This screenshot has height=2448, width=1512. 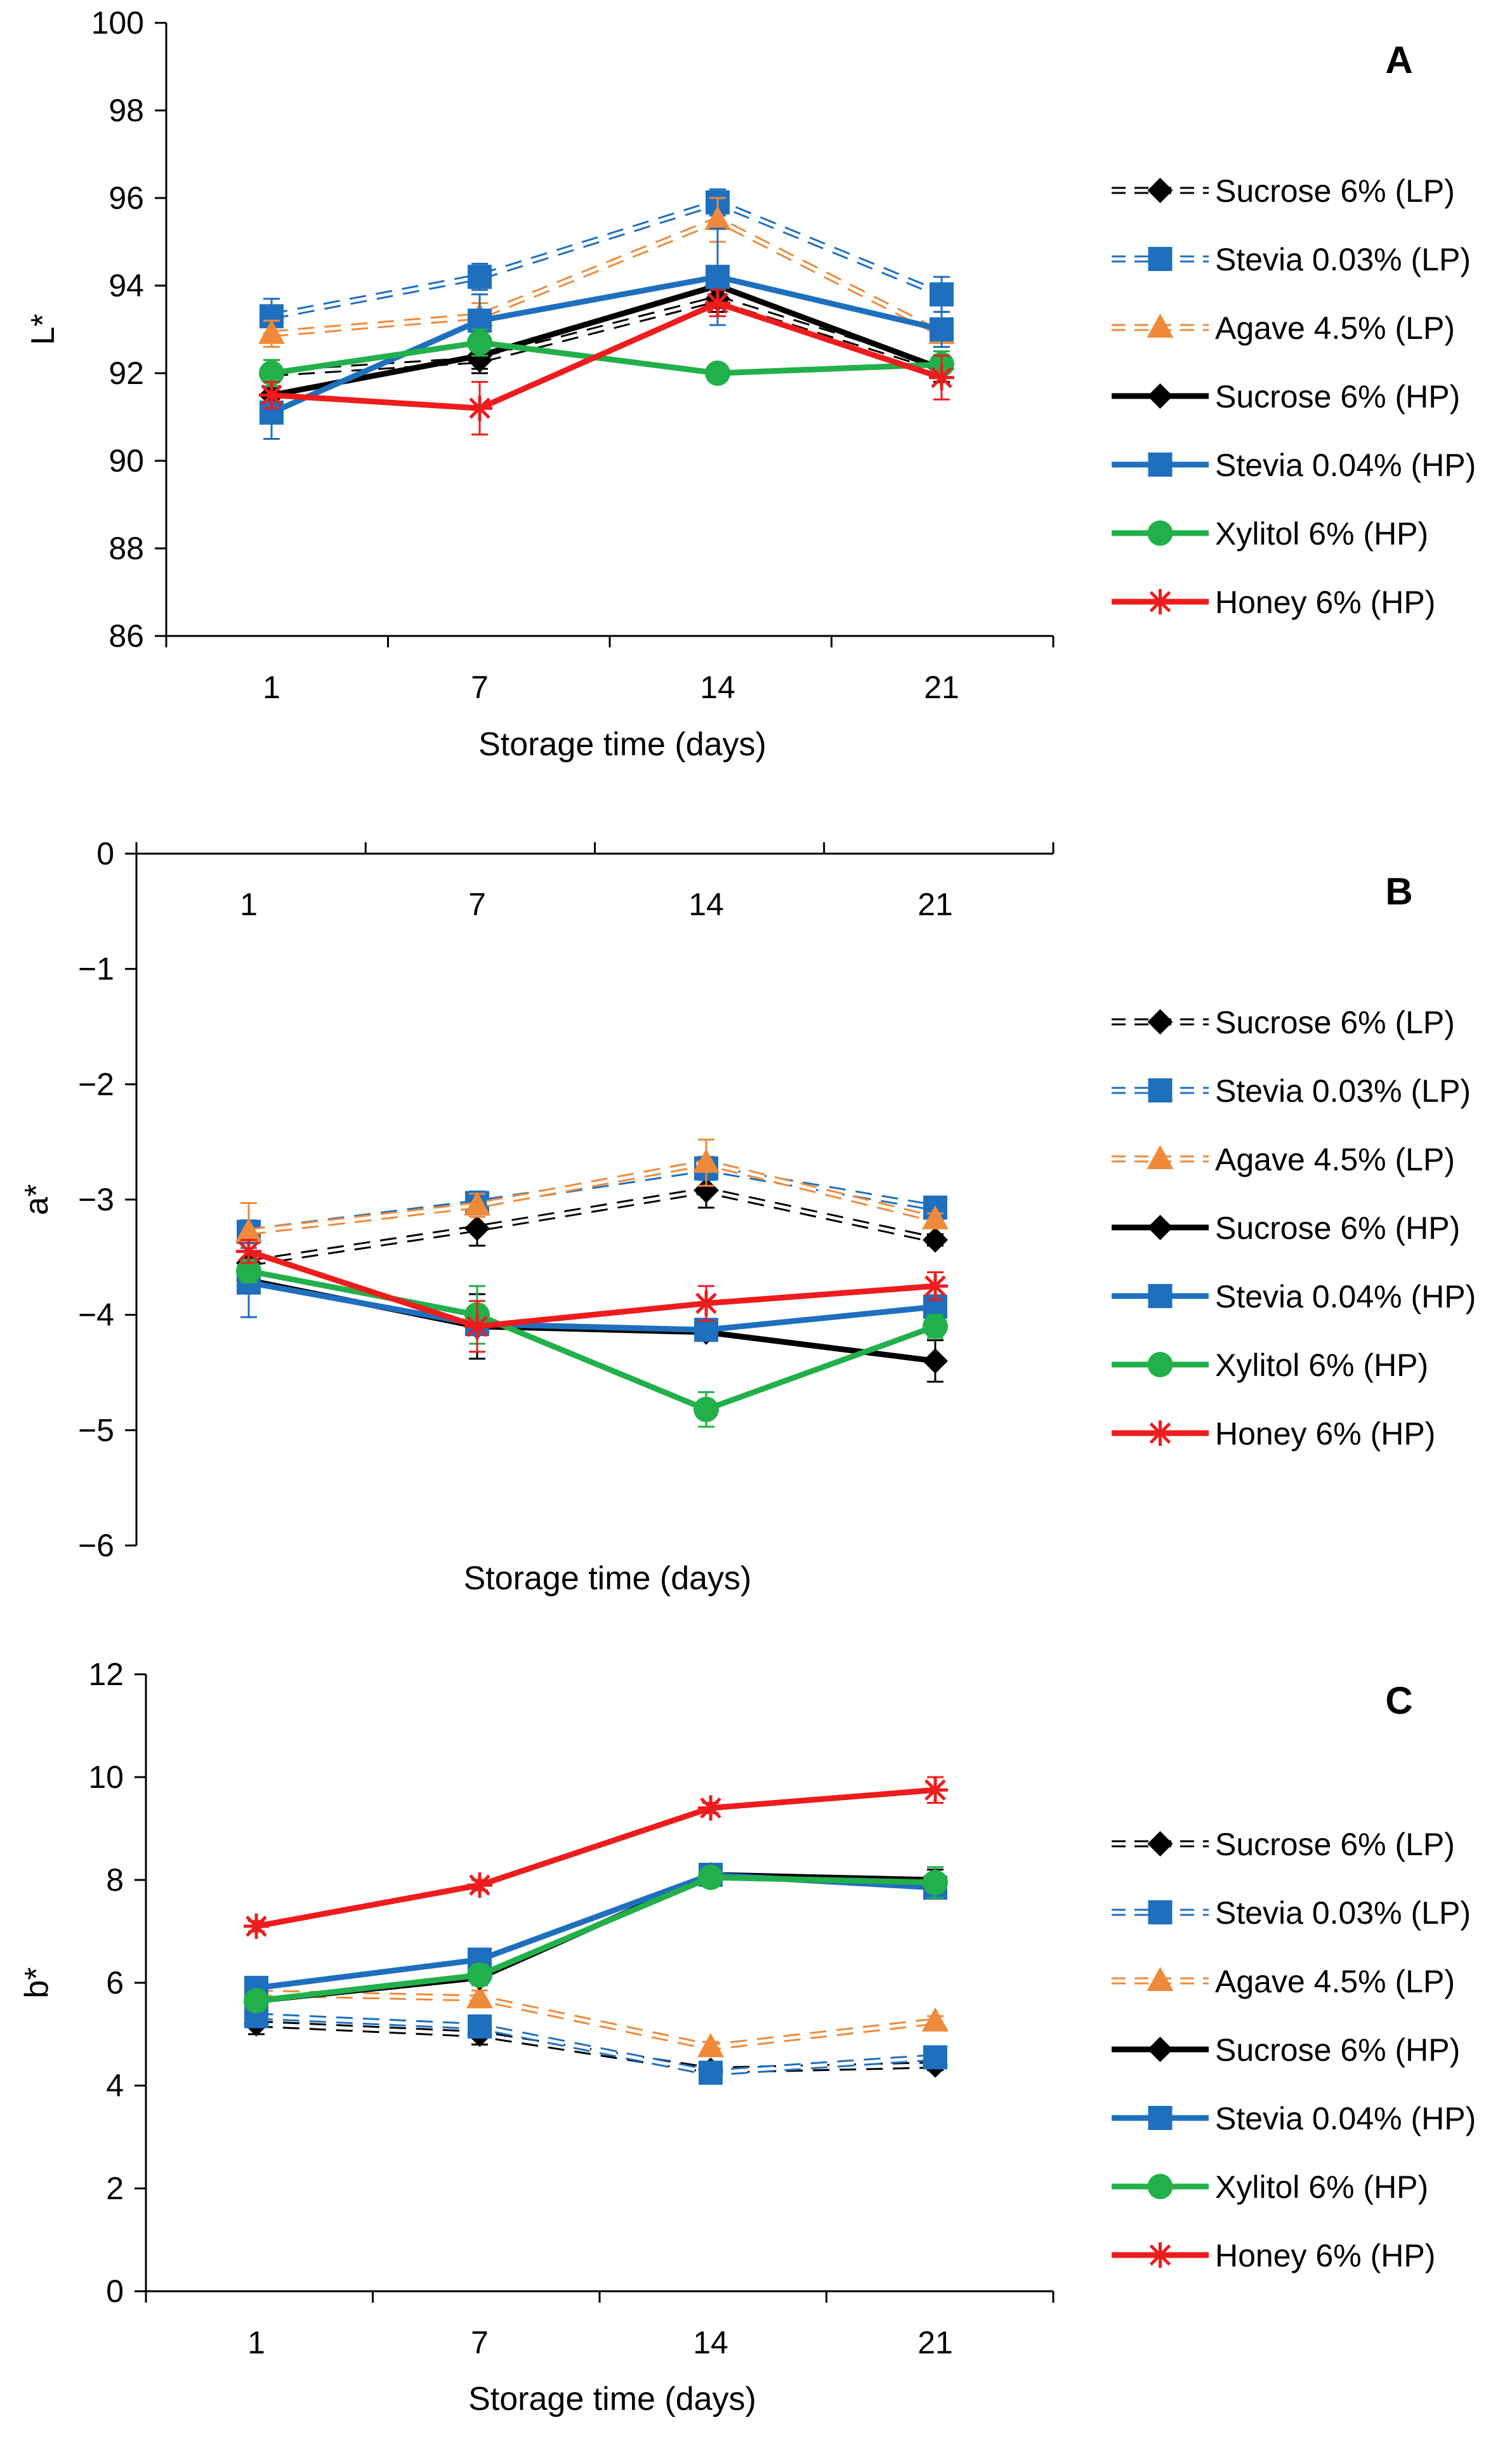 What do you see at coordinates (96, 1430) in the screenshot?
I see `panel-b-y-tick-label: −5` at bounding box center [96, 1430].